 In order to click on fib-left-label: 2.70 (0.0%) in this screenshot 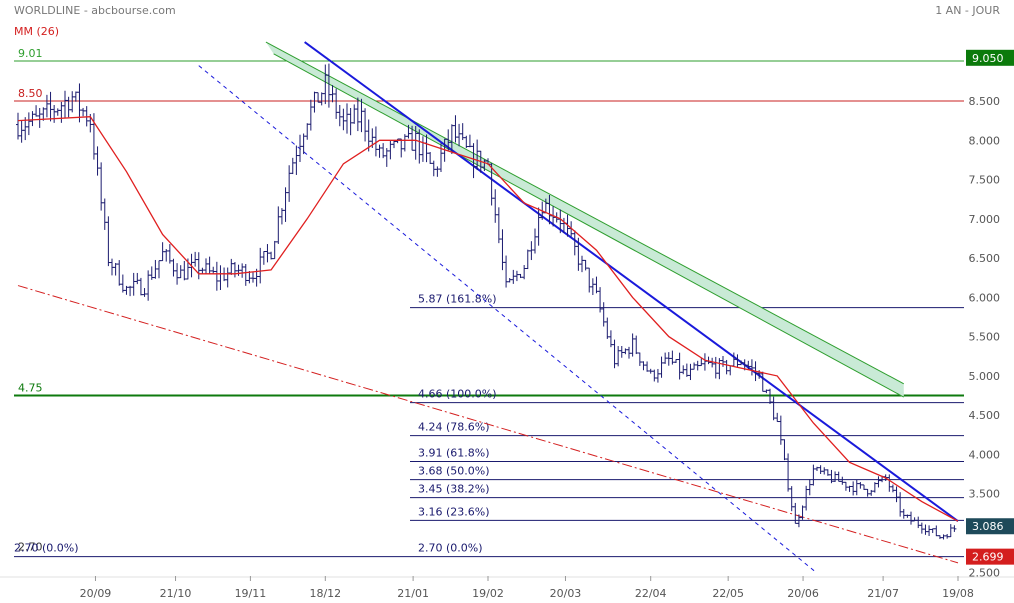, I will do `click(46, 548)`.